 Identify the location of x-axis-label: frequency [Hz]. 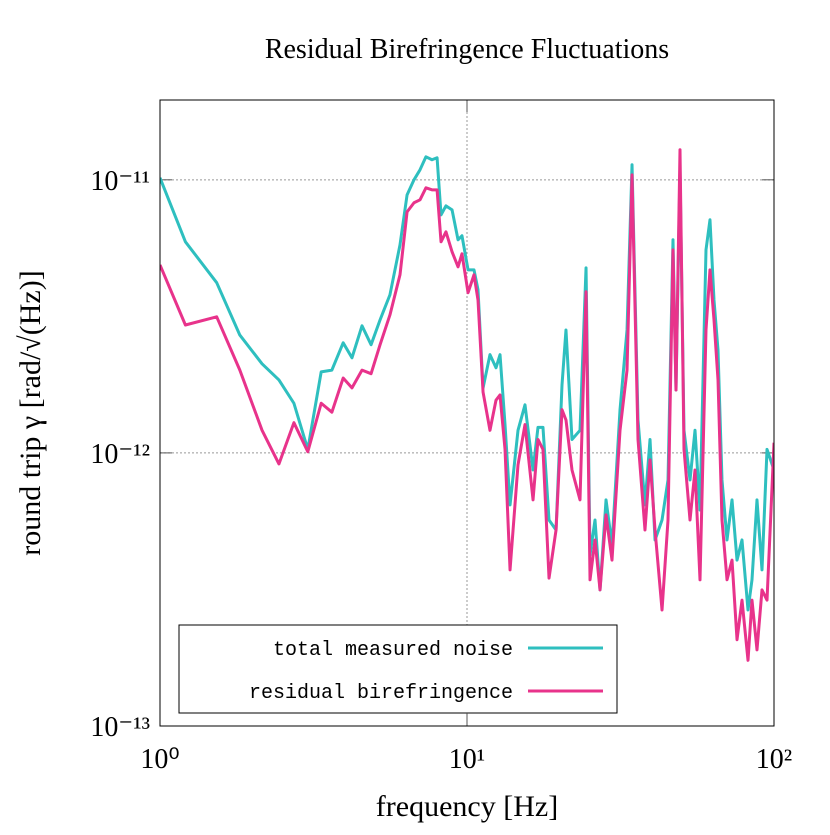
(467, 806).